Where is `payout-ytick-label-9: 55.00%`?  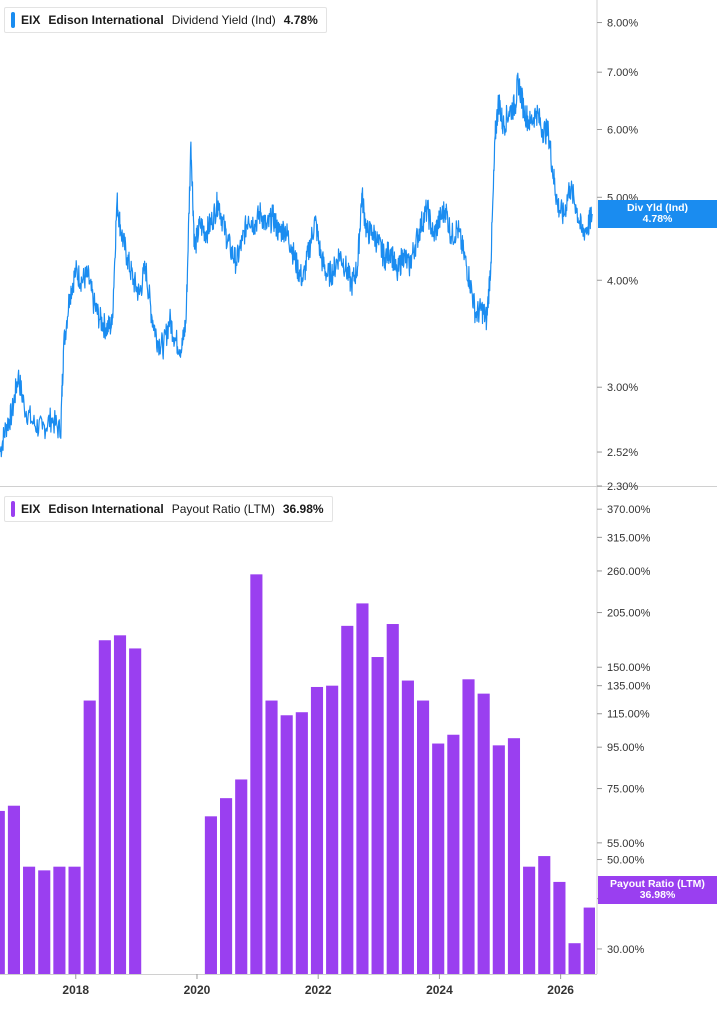
payout-ytick-label-9: 55.00% is located at coordinates (626, 844).